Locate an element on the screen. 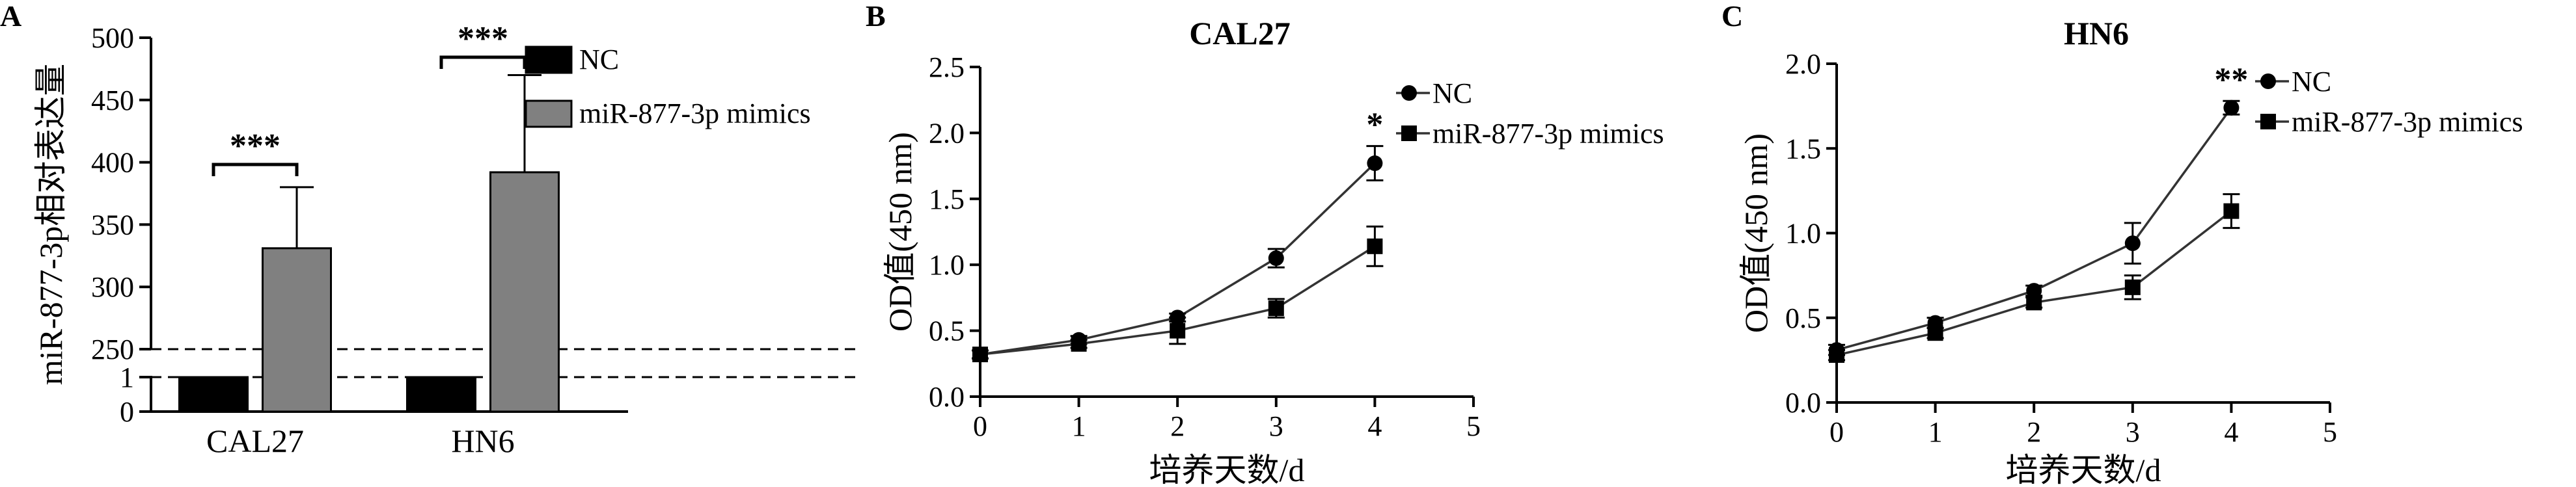 This screenshot has width=2576, height=487. significance-label: ** is located at coordinates (2231, 80).